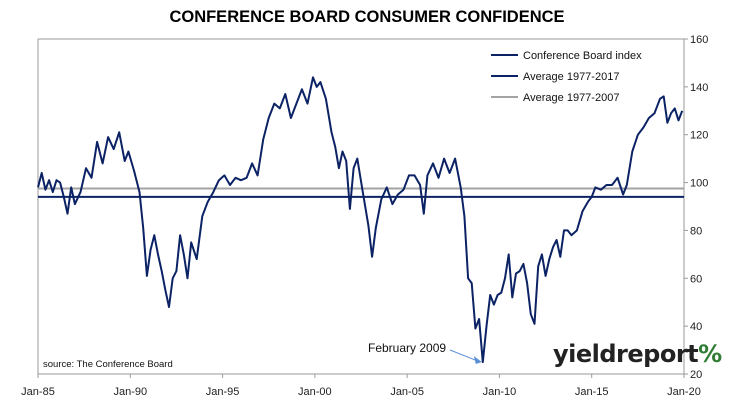 The height and width of the screenshot is (400, 734). I want to click on y-tick-label: 80, so click(696, 231).